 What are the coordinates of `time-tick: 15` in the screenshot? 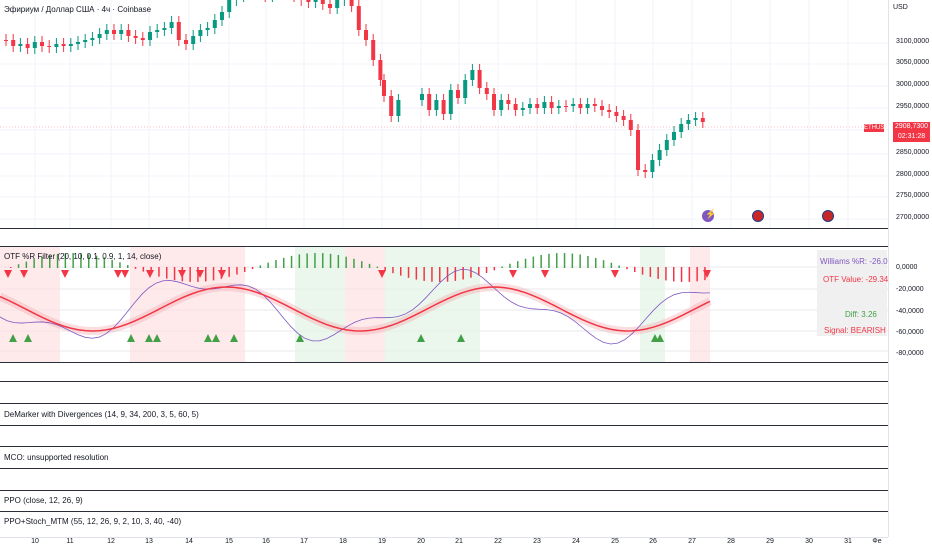 It's located at (229, 541).